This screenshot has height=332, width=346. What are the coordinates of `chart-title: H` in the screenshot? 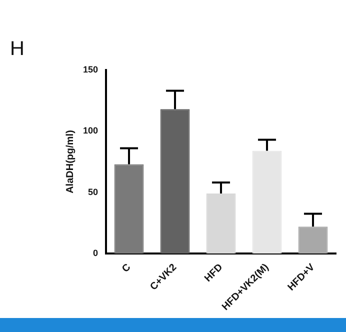 It's located at (17, 49).